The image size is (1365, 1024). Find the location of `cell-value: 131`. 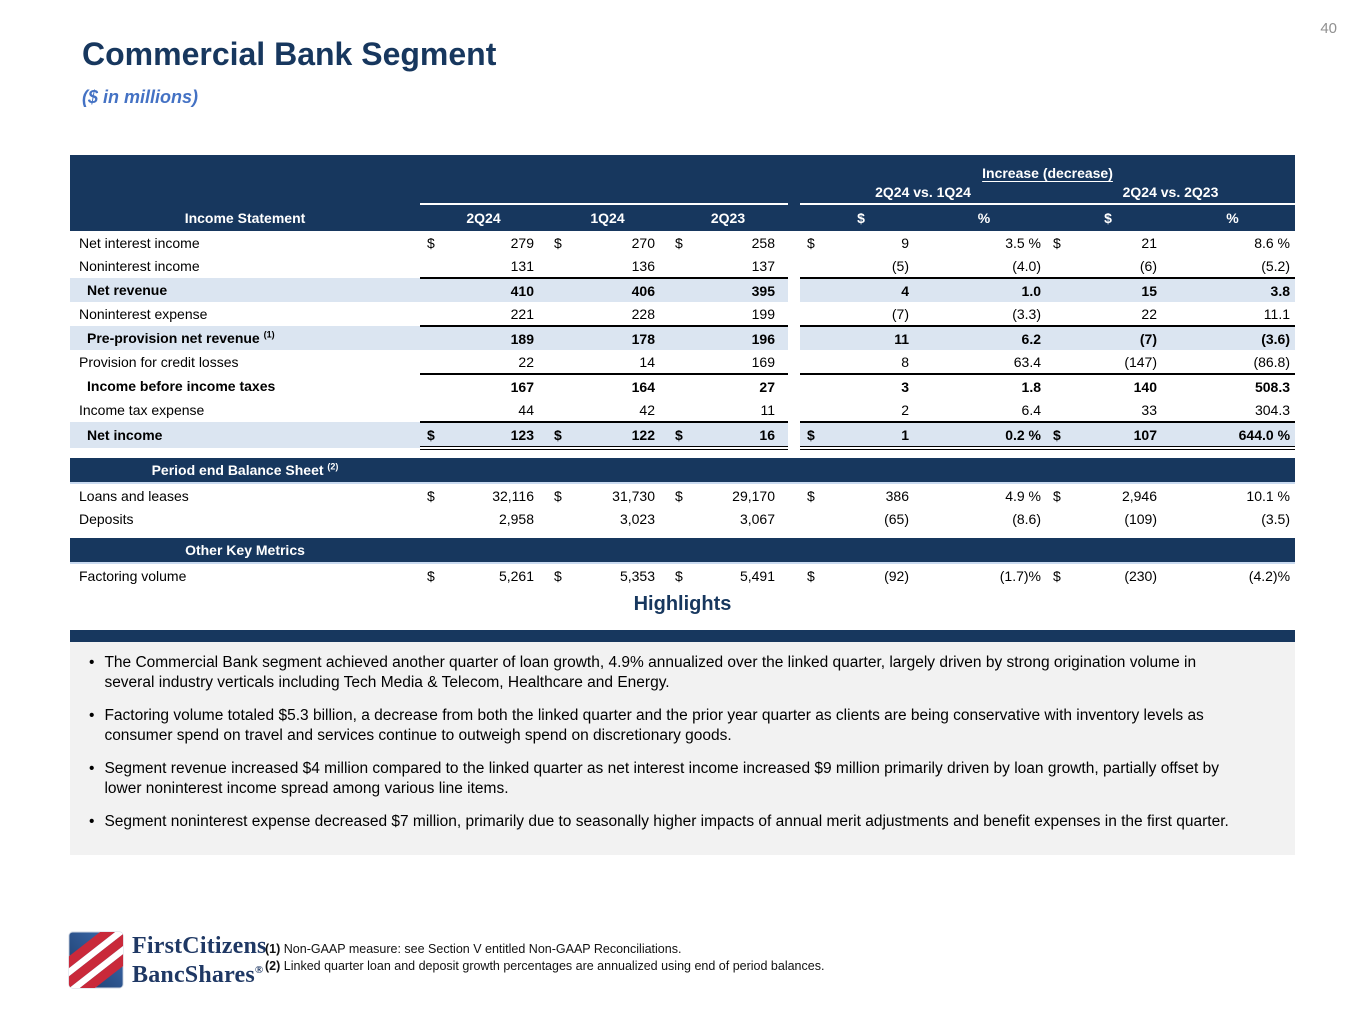

cell-value: 131 is located at coordinates (522, 265).